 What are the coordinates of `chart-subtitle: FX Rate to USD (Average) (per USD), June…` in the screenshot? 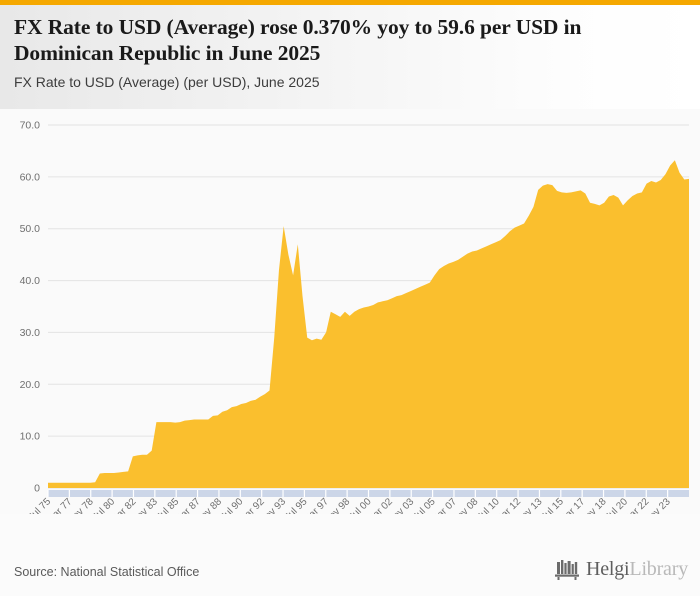 It's located at (167, 82).